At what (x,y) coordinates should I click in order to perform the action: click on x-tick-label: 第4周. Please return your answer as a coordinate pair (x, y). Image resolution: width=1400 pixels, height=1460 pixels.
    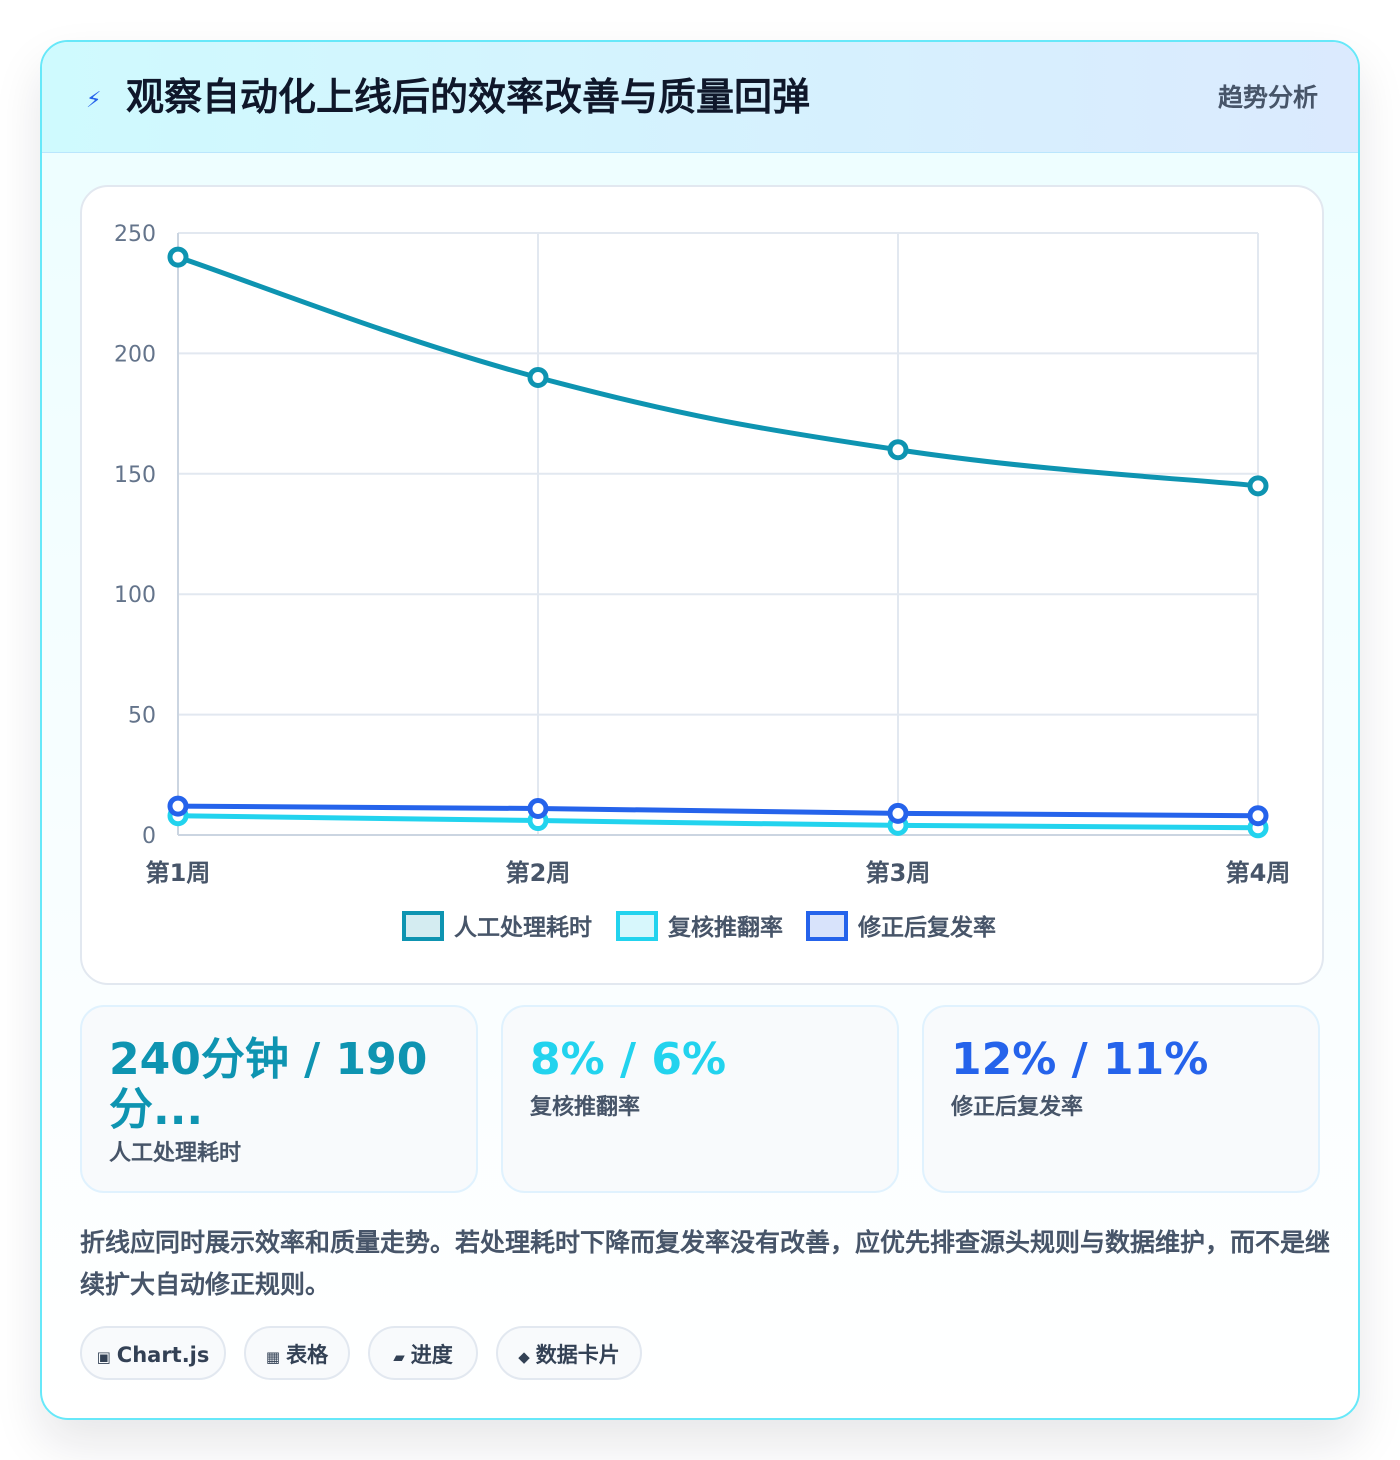
    Looking at the image, I should click on (1258, 873).